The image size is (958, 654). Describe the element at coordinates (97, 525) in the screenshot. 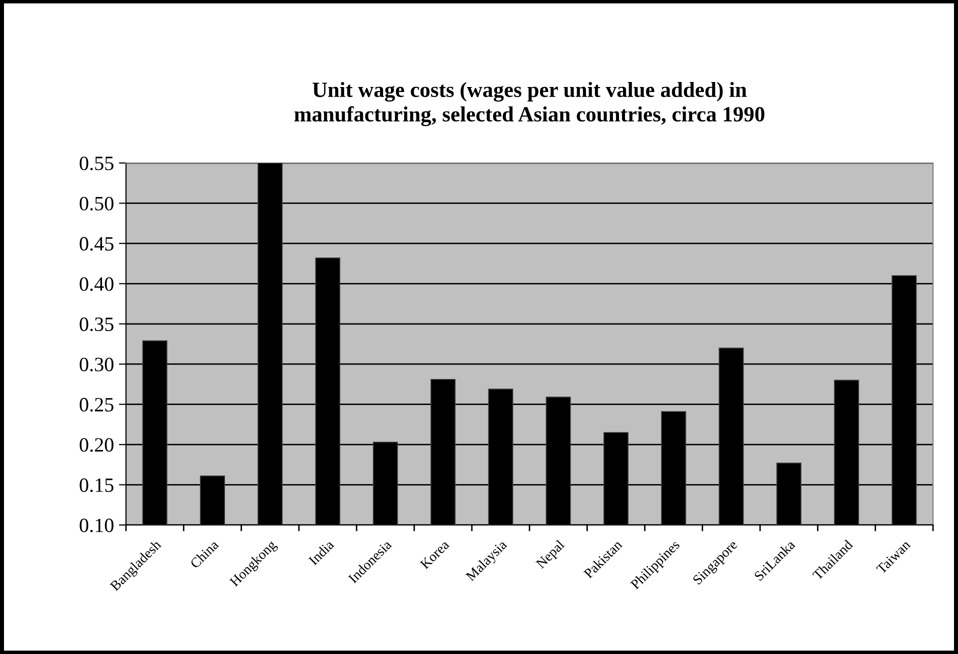

I see `y-tick-label: 0.10` at that location.